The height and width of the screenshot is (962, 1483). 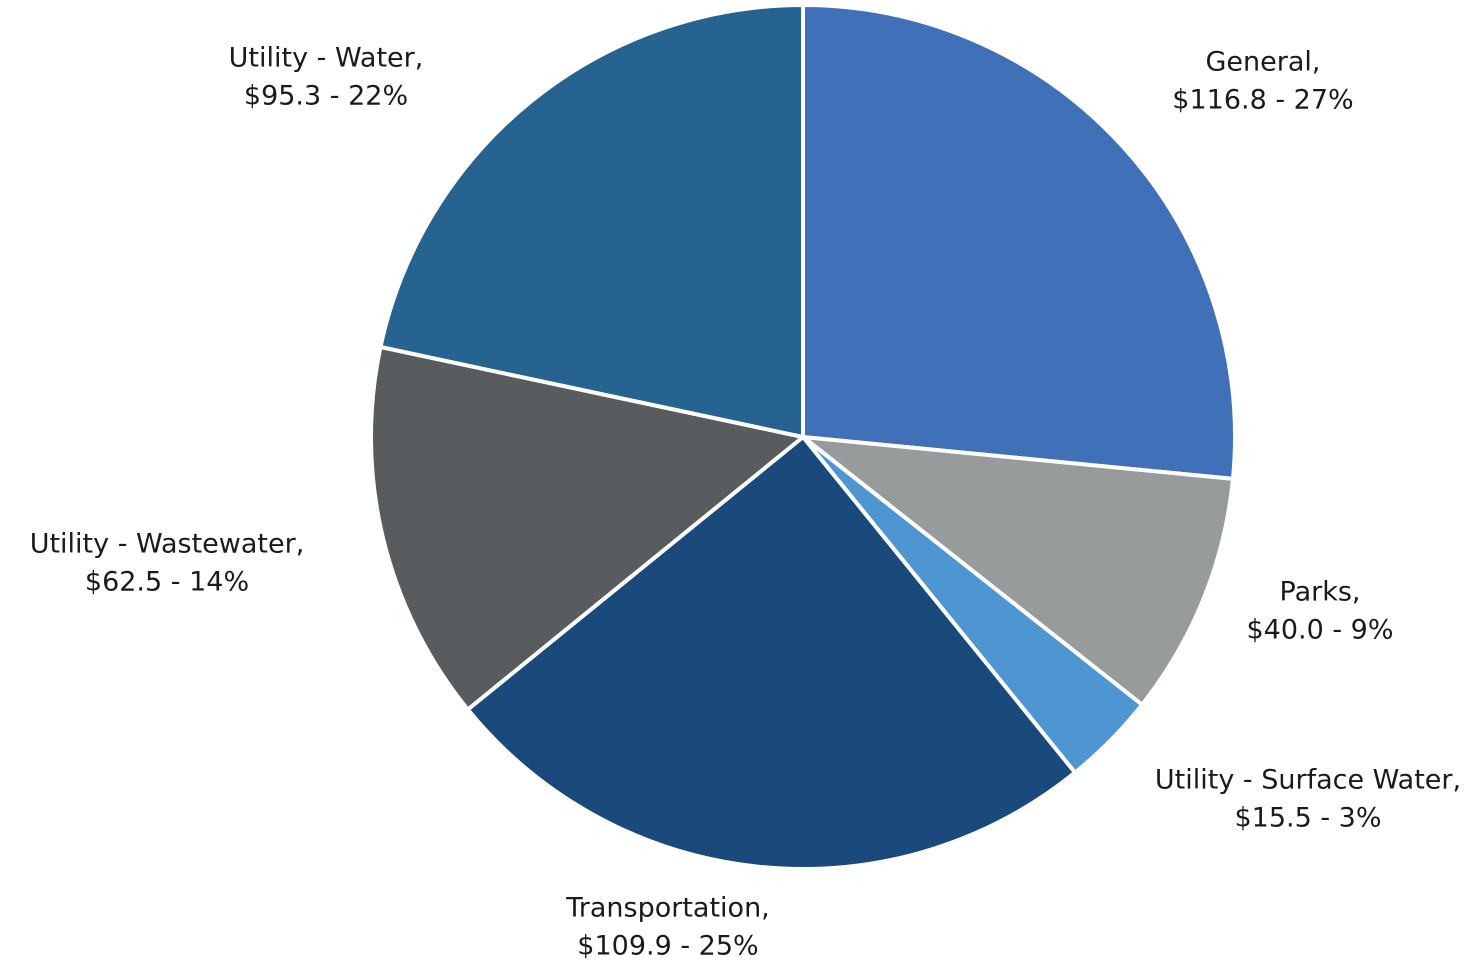 I want to click on slice-label: Utility - Surface Water,, so click(x=1308, y=780).